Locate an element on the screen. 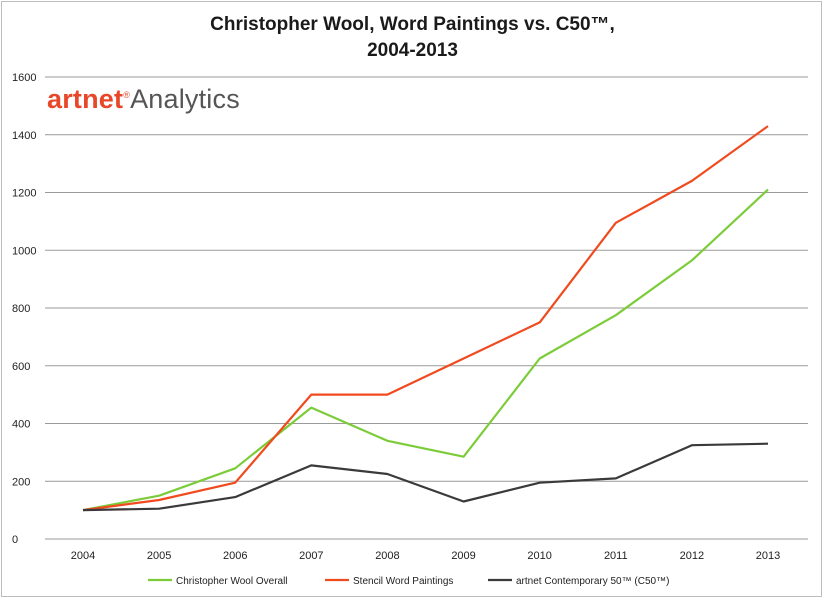 The image size is (825, 600). y-tick-label: 0 is located at coordinates (15, 540).